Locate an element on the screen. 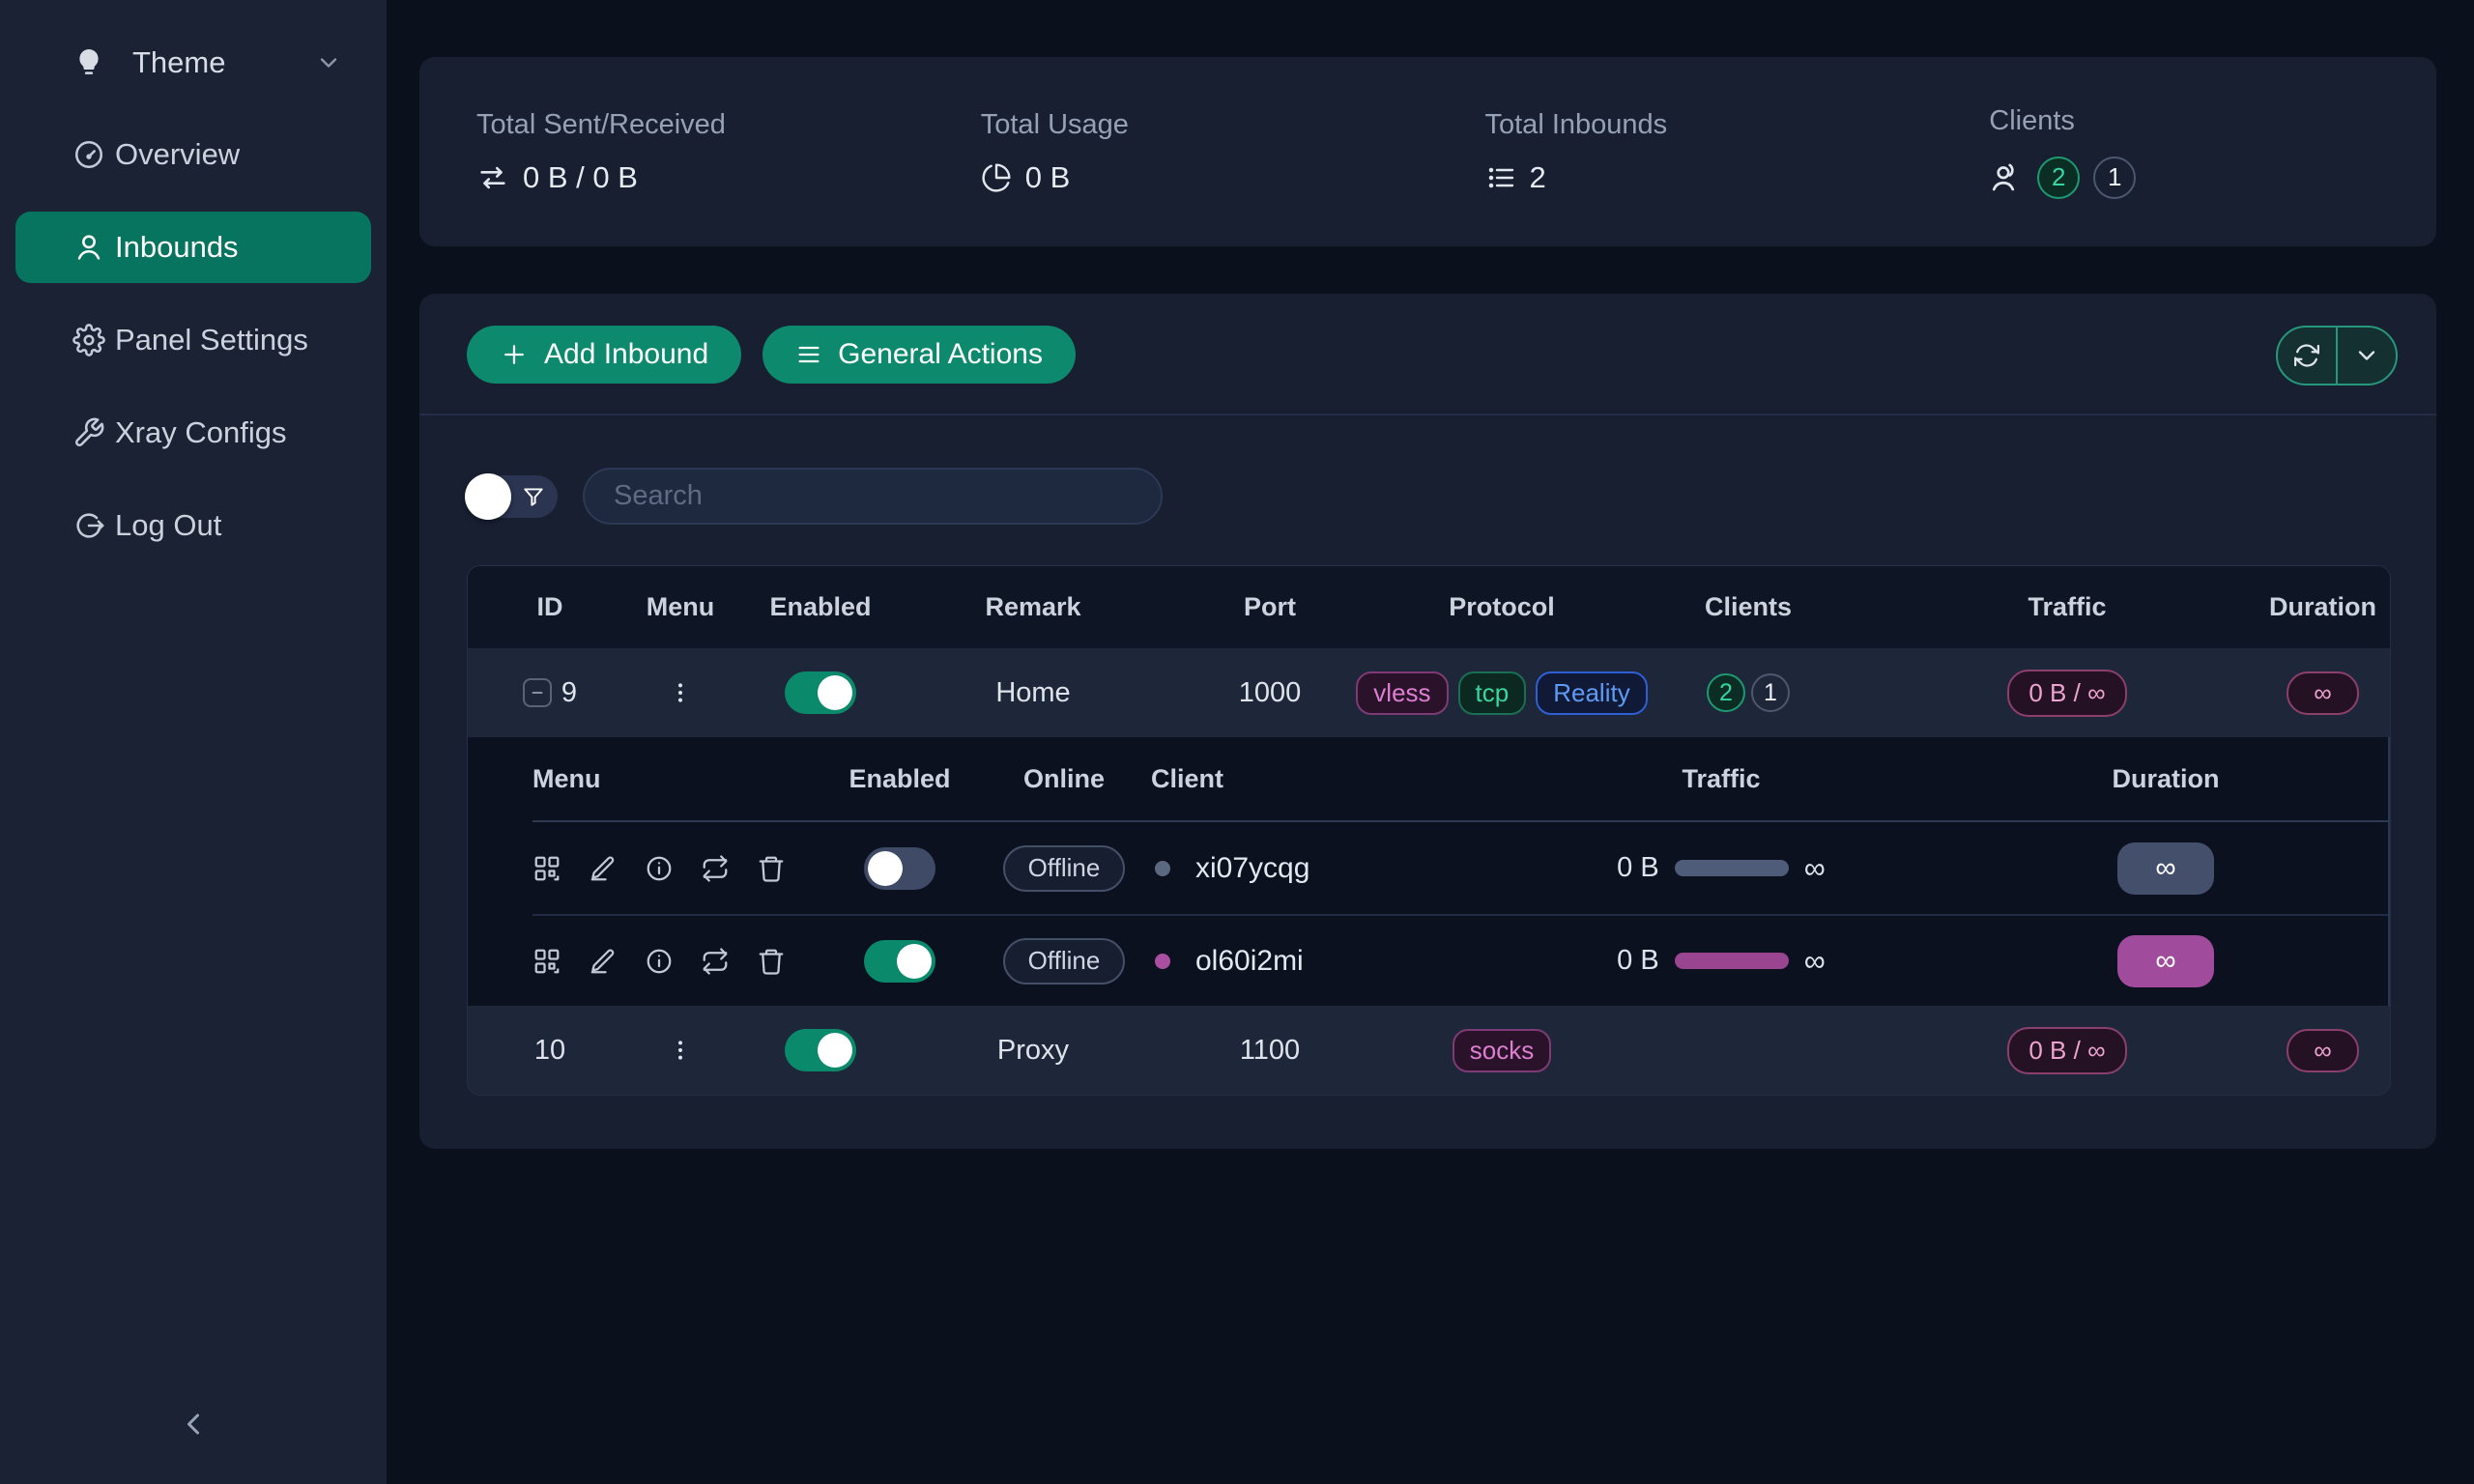 The image size is (2474, 1484). stat-label: Clients is located at coordinates (2032, 120).